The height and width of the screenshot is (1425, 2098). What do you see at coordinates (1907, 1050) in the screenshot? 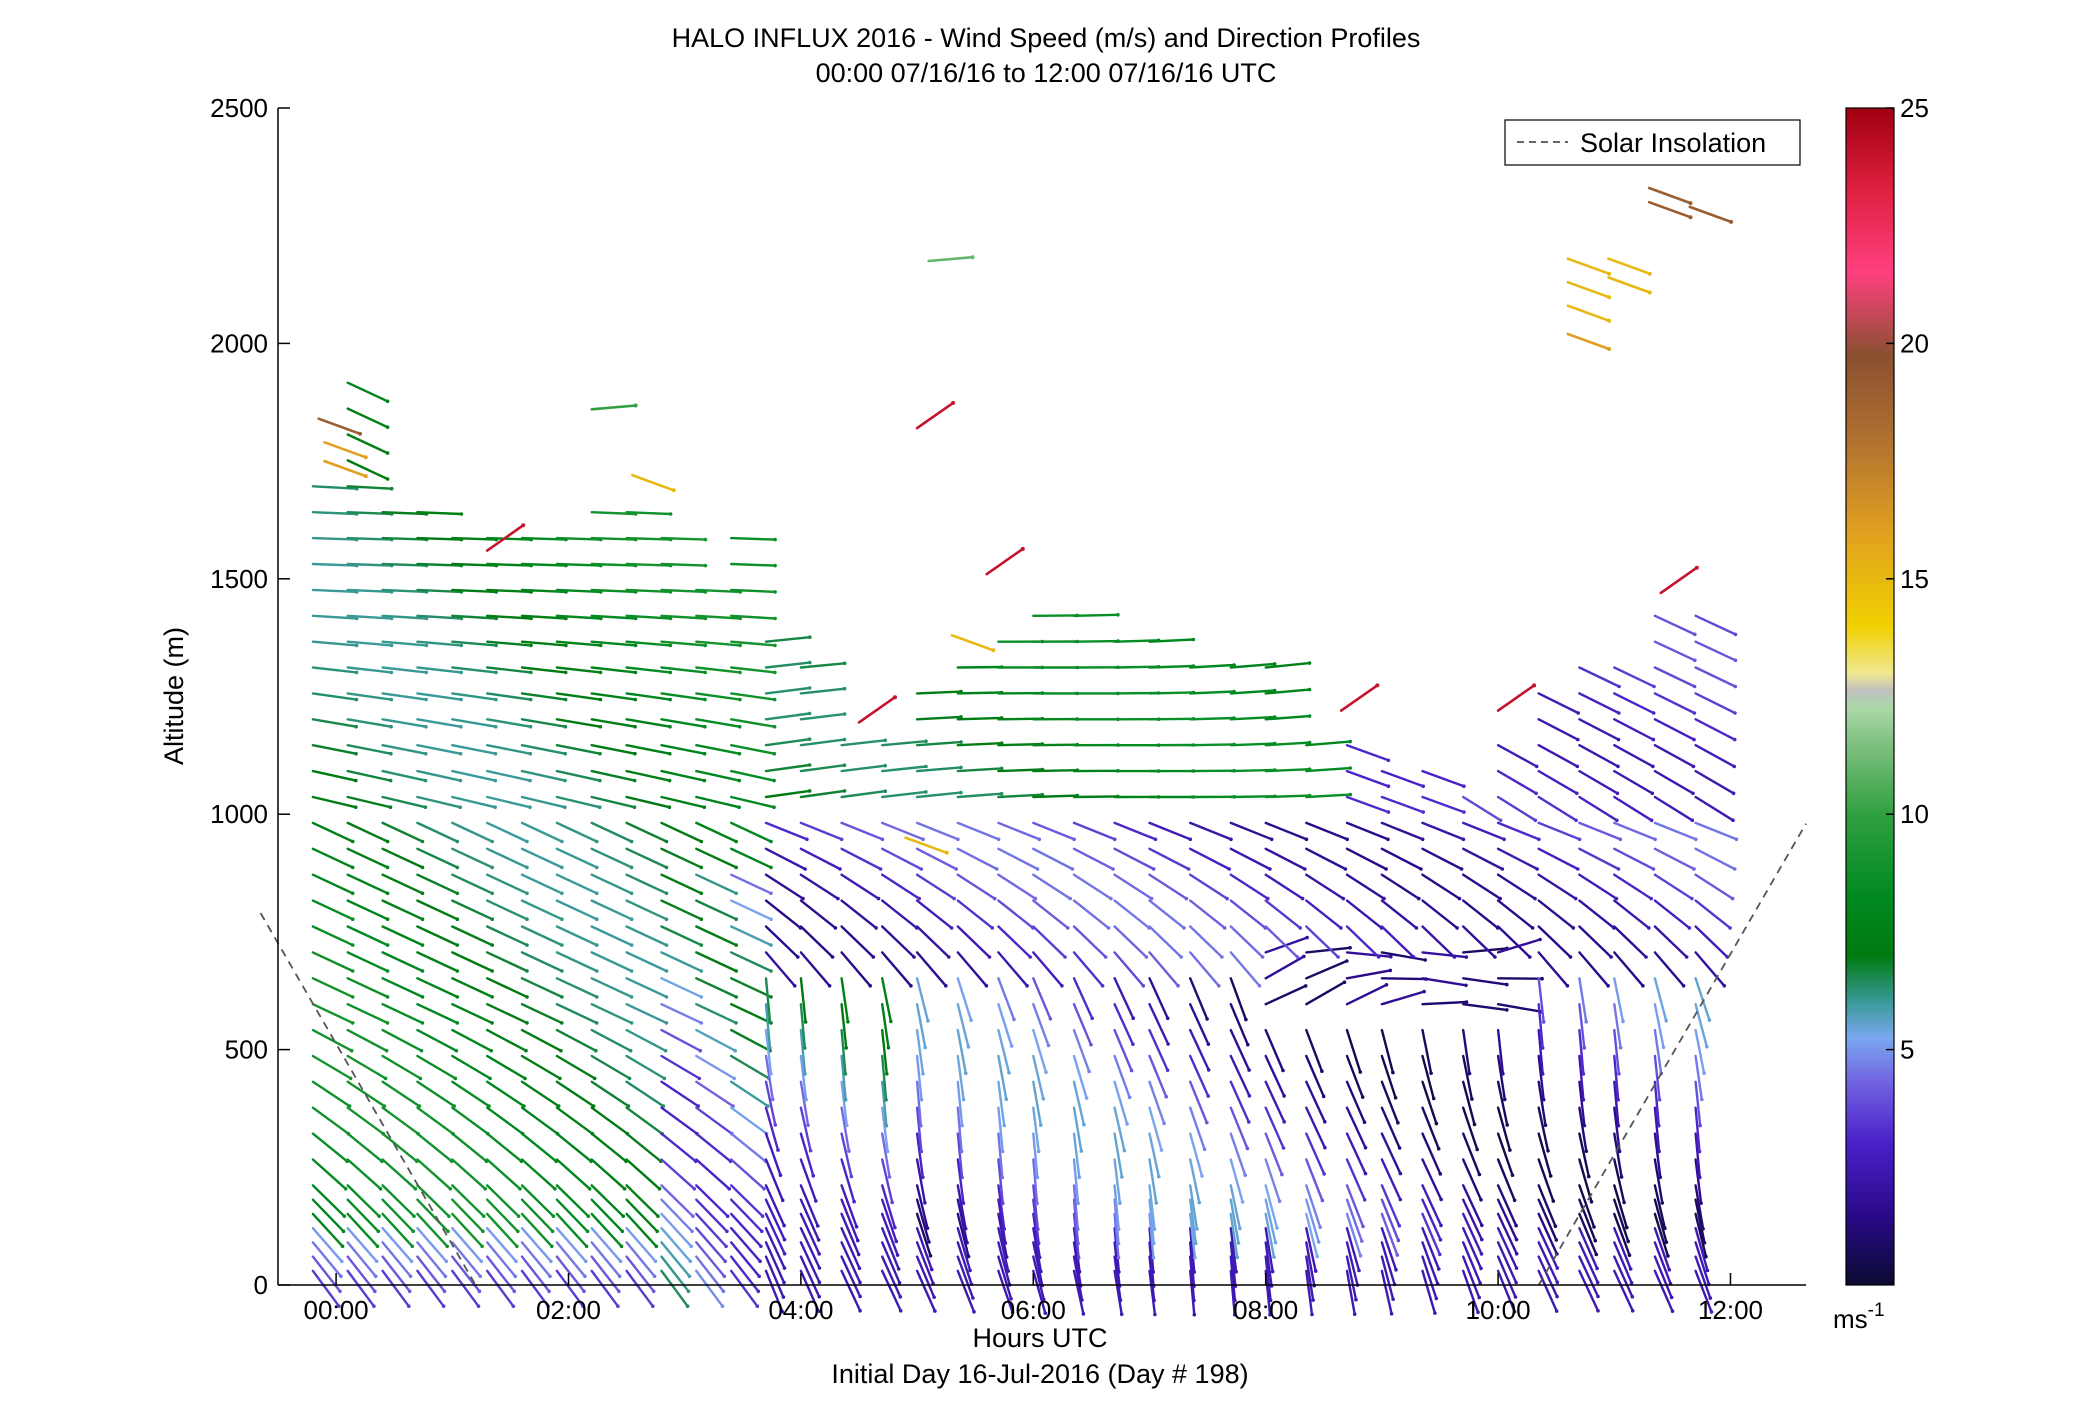
I see `colorbar-tick-label: 5` at bounding box center [1907, 1050].